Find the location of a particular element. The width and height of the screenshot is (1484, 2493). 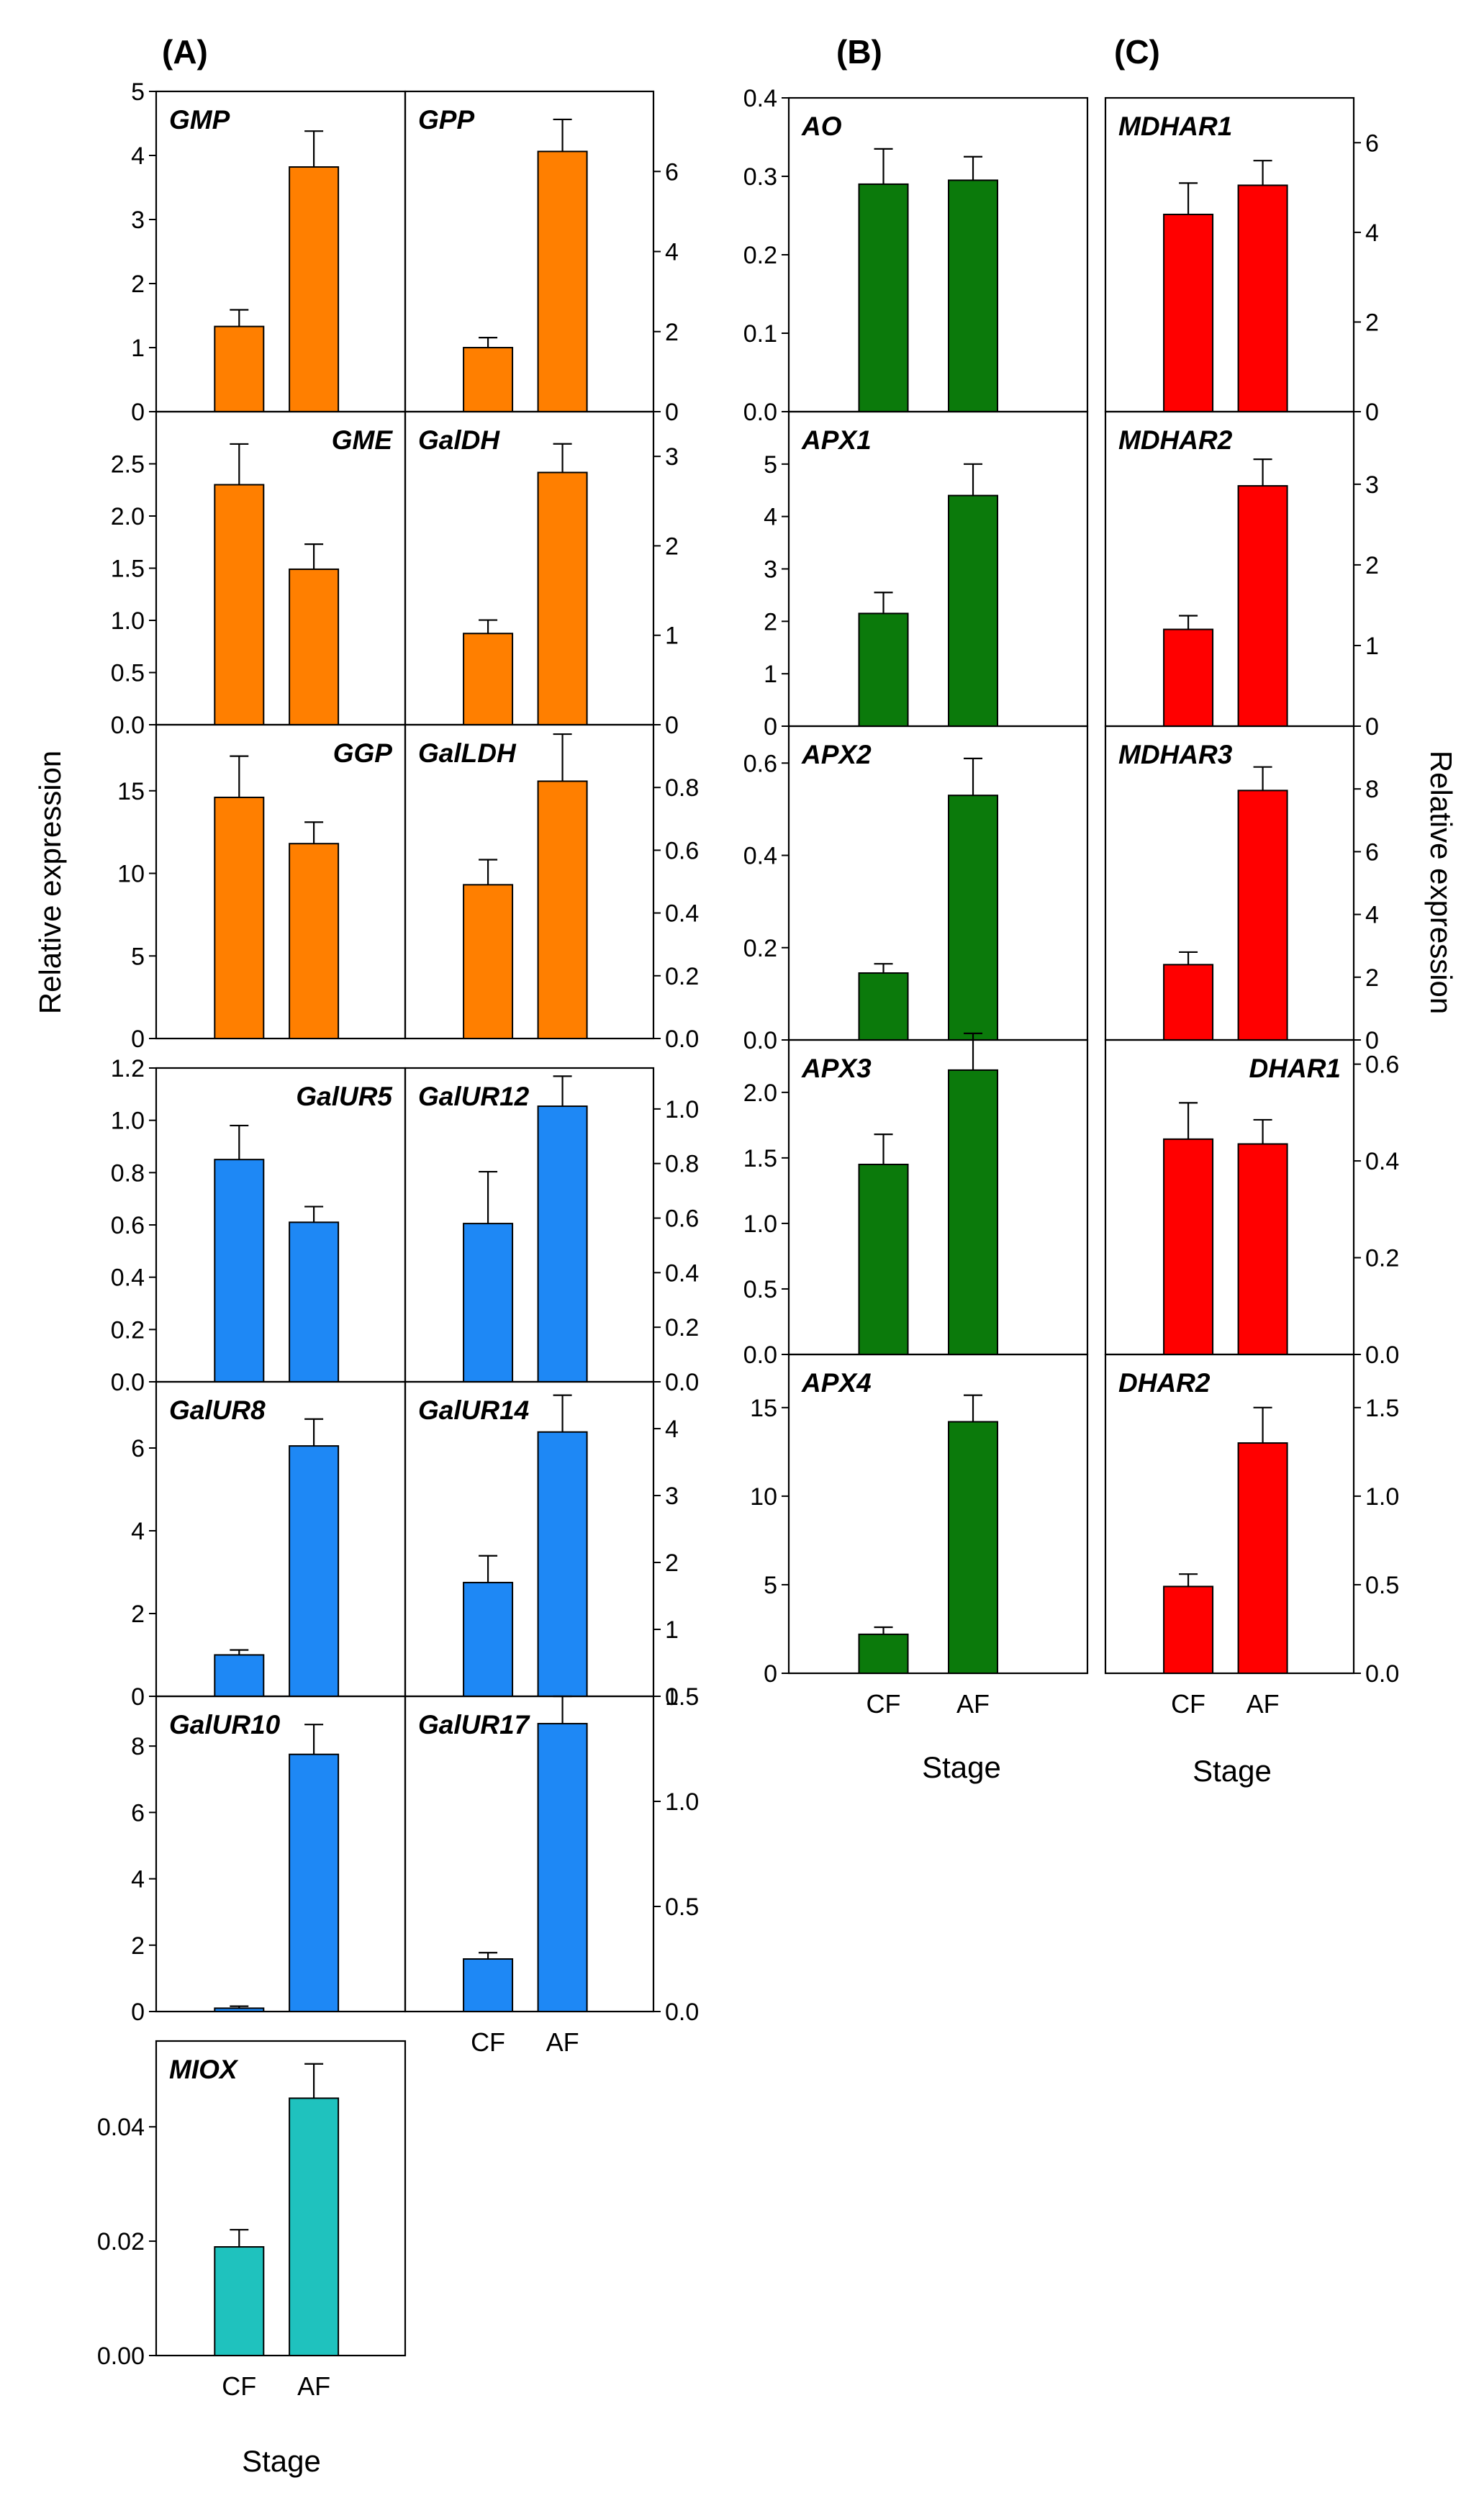

panel-mdhar2: 0 1 2 3 MDHAR2 is located at coordinates (1241, 575).